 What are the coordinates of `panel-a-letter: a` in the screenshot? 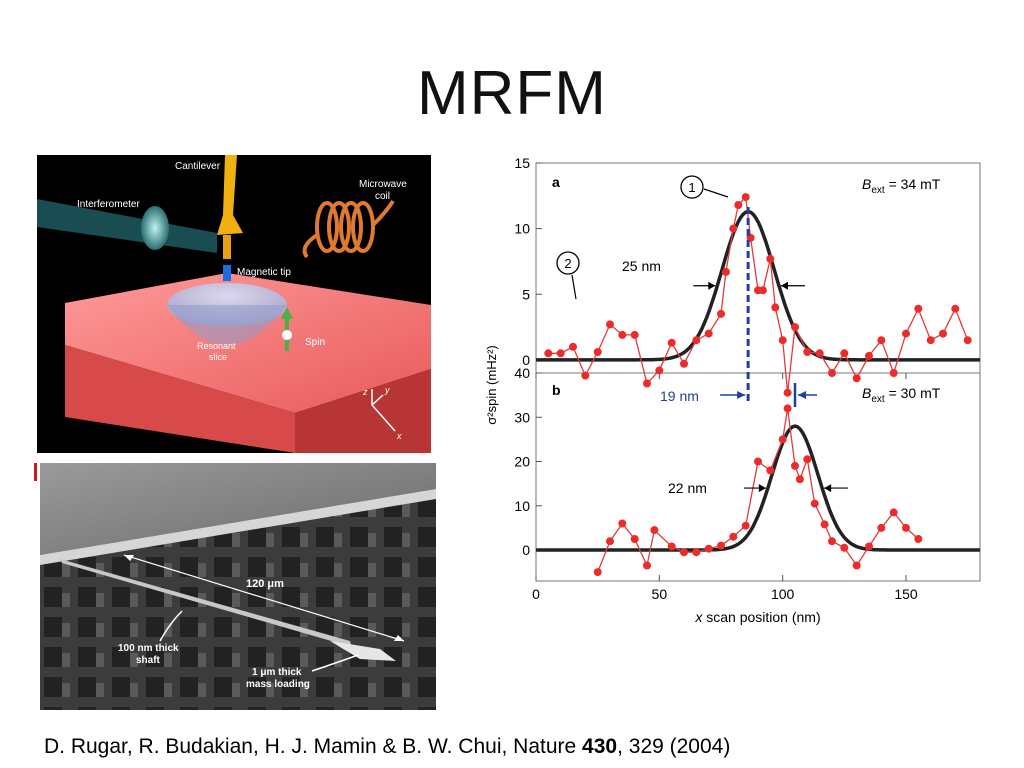 It's located at (556, 182).